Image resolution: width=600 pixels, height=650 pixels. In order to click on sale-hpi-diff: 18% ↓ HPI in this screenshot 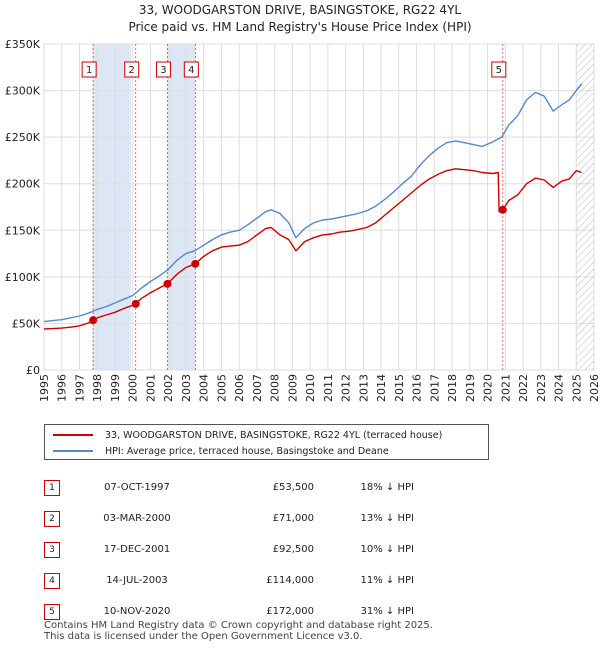, I will do `click(387, 487)`.